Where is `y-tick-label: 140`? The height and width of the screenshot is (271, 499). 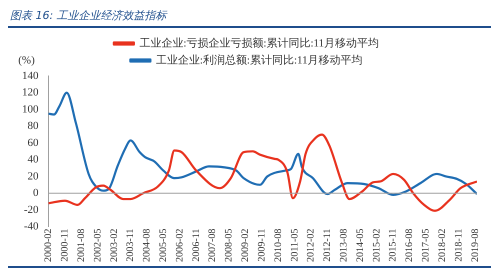 y-tick-label: 140 is located at coordinates (30, 76).